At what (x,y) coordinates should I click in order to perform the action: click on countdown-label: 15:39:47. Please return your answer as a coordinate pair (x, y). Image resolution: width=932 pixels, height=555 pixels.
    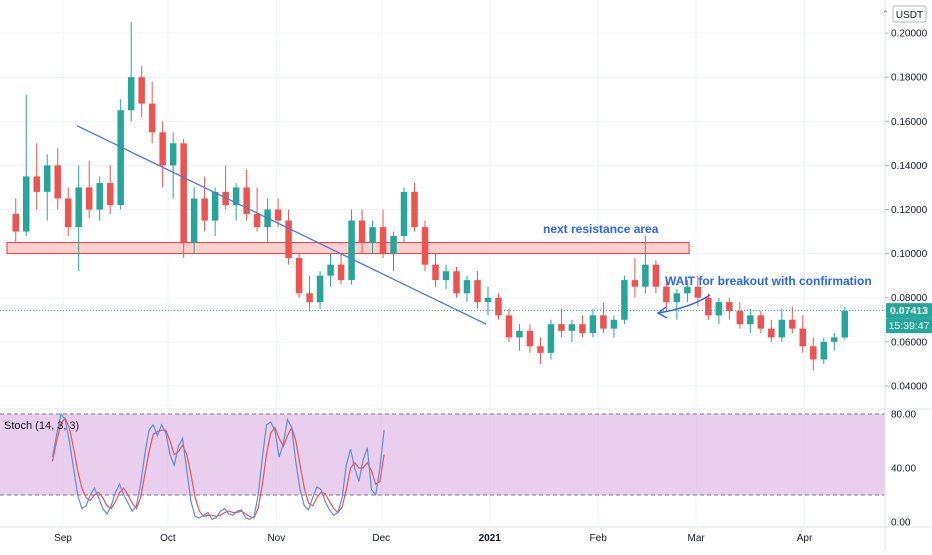
    Looking at the image, I should click on (909, 326).